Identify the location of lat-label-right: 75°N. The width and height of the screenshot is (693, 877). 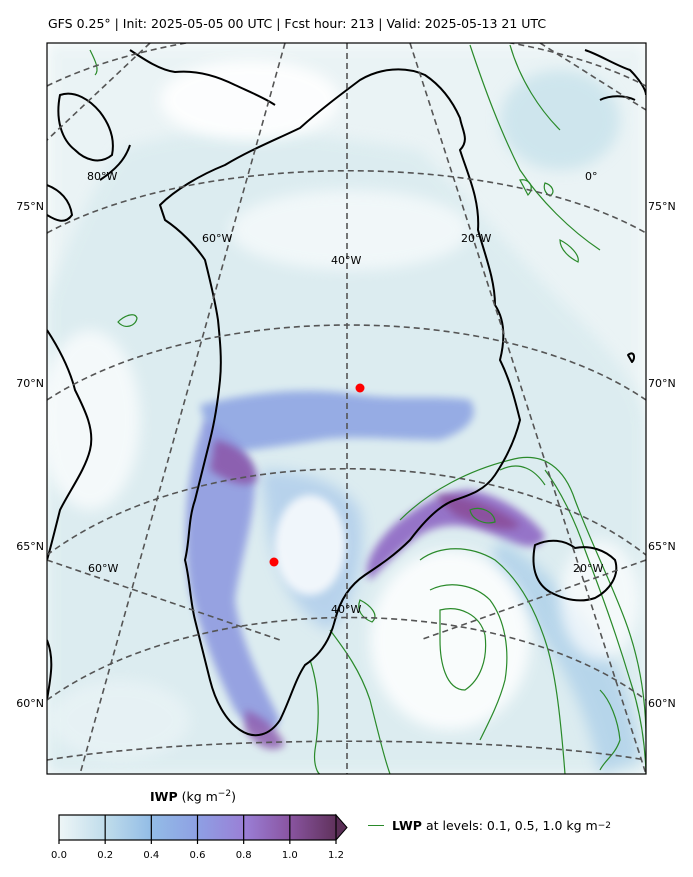
(662, 206).